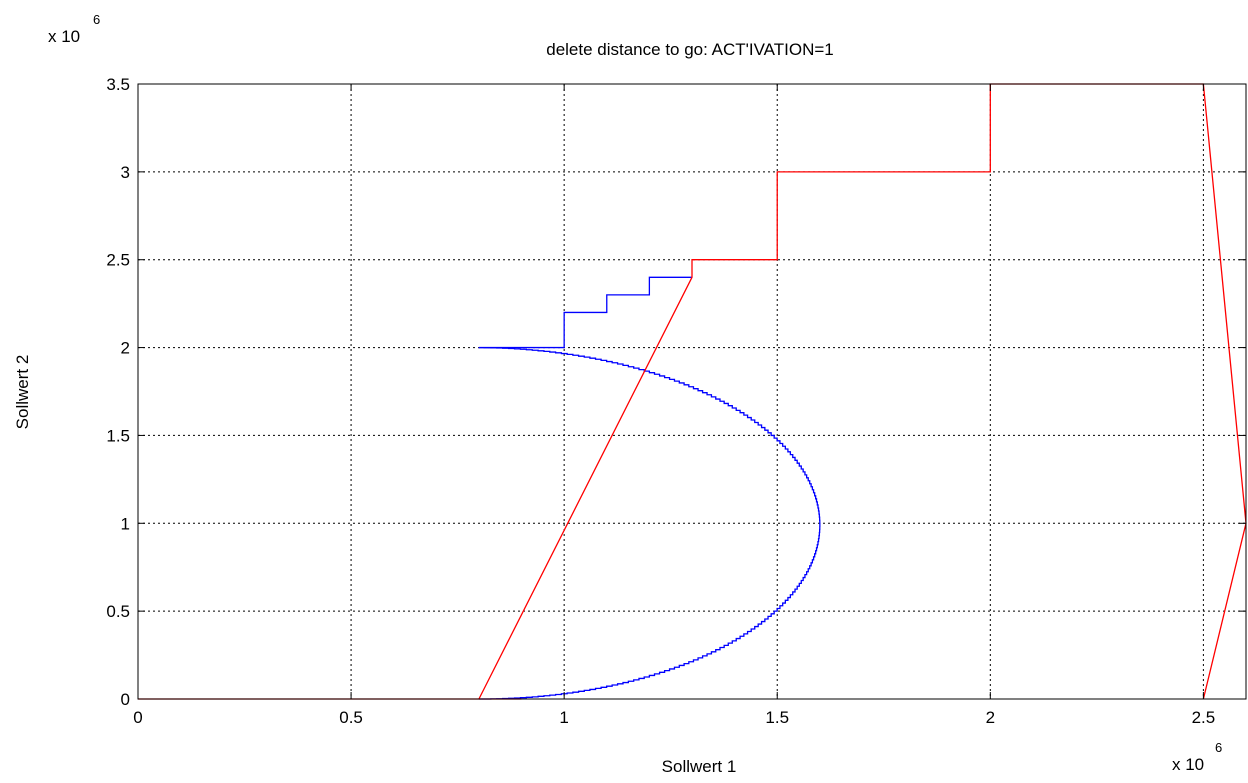 This screenshot has width=1248, height=783. Describe the element at coordinates (777, 717) in the screenshot. I see `x-tick-label: 1.5` at that location.